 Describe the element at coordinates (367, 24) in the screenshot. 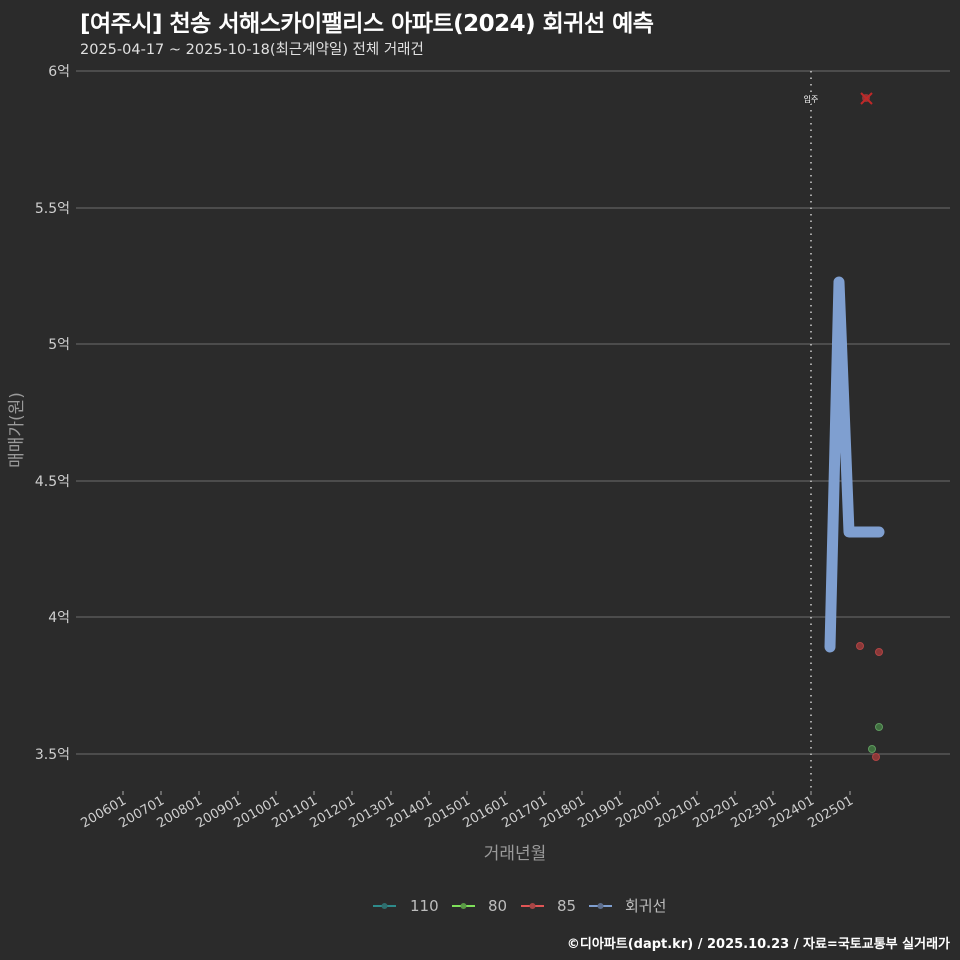

I see `chart-title: [여주시] 천송 서해스카이팰리스 아파트(2024) 회귀선 예측` at that location.